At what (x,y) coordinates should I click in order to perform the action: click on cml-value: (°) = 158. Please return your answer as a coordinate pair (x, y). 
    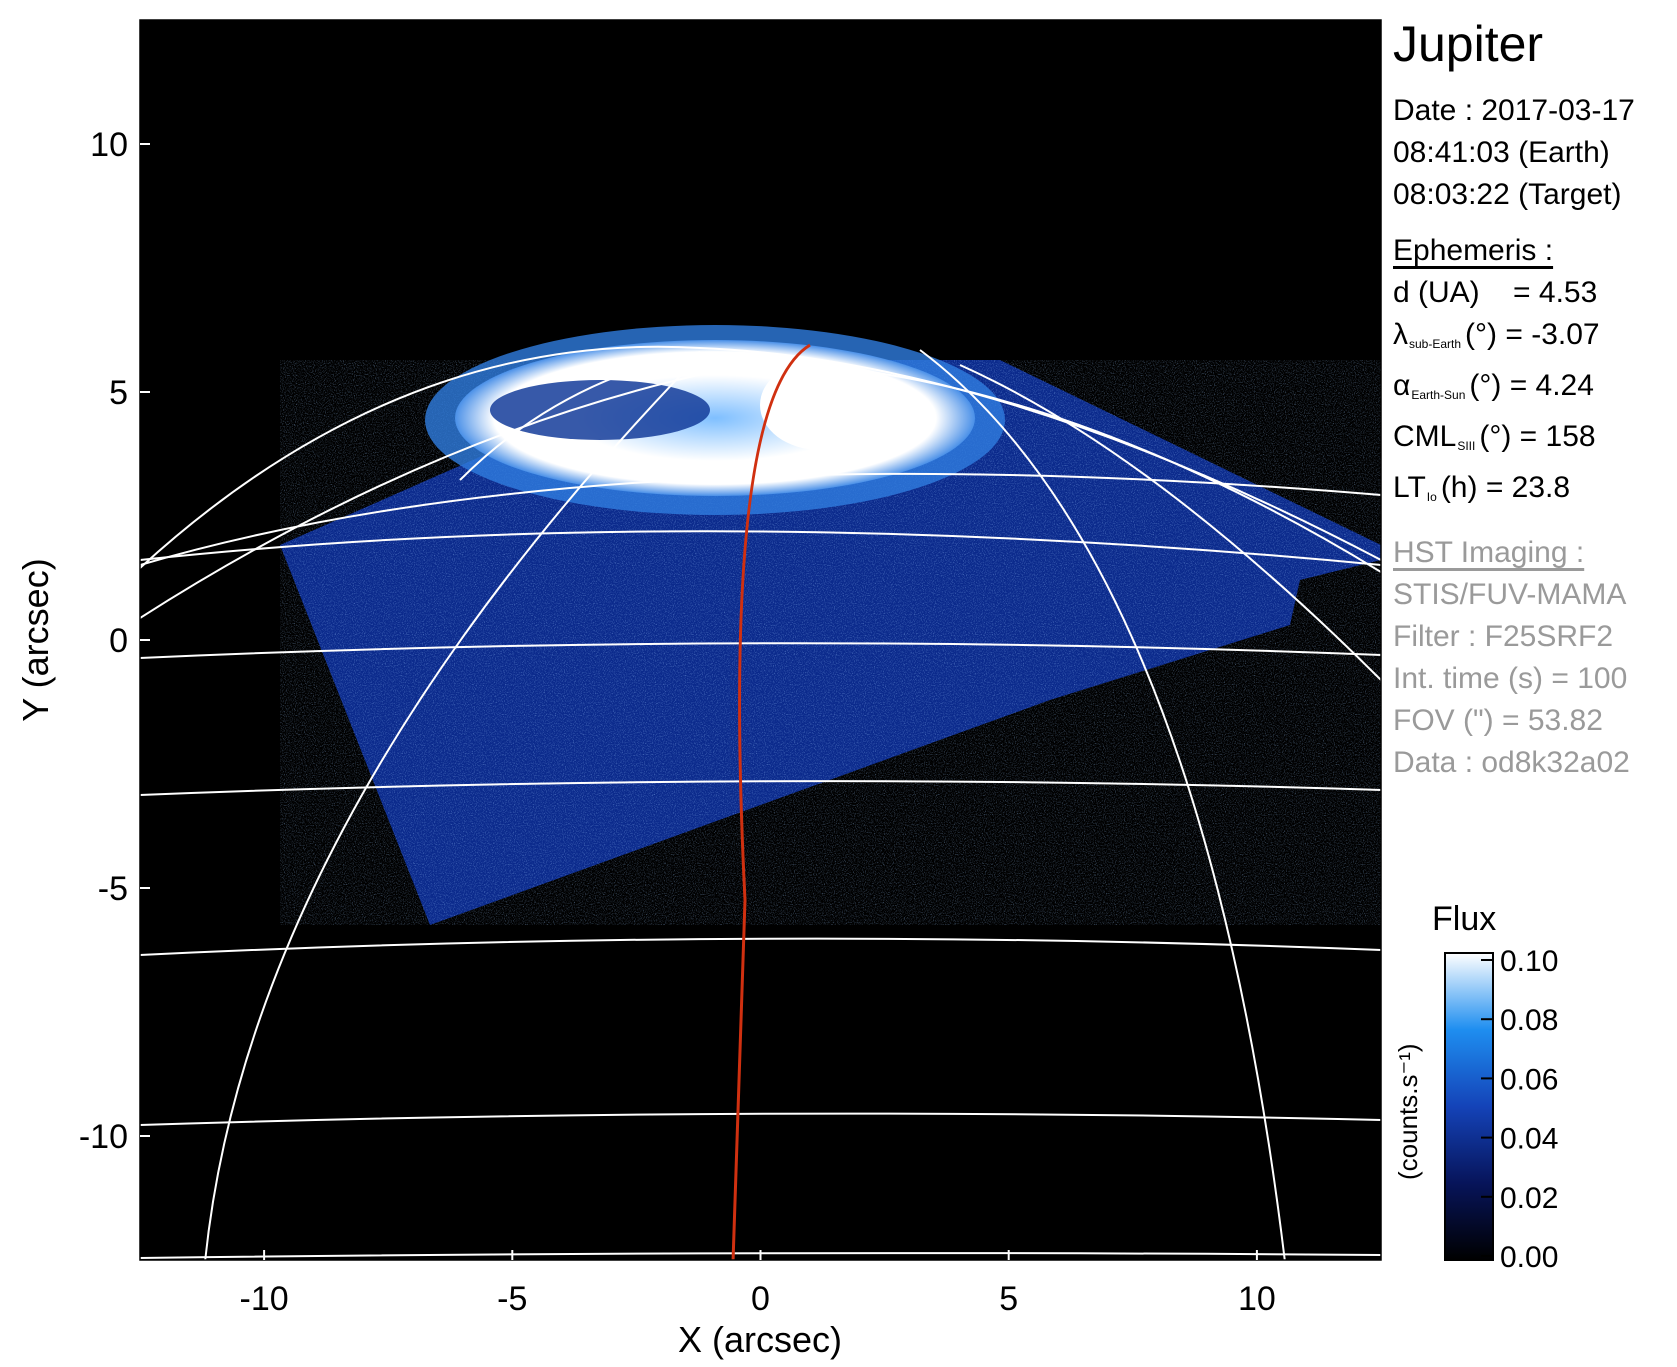
    Looking at the image, I should click on (1537, 436).